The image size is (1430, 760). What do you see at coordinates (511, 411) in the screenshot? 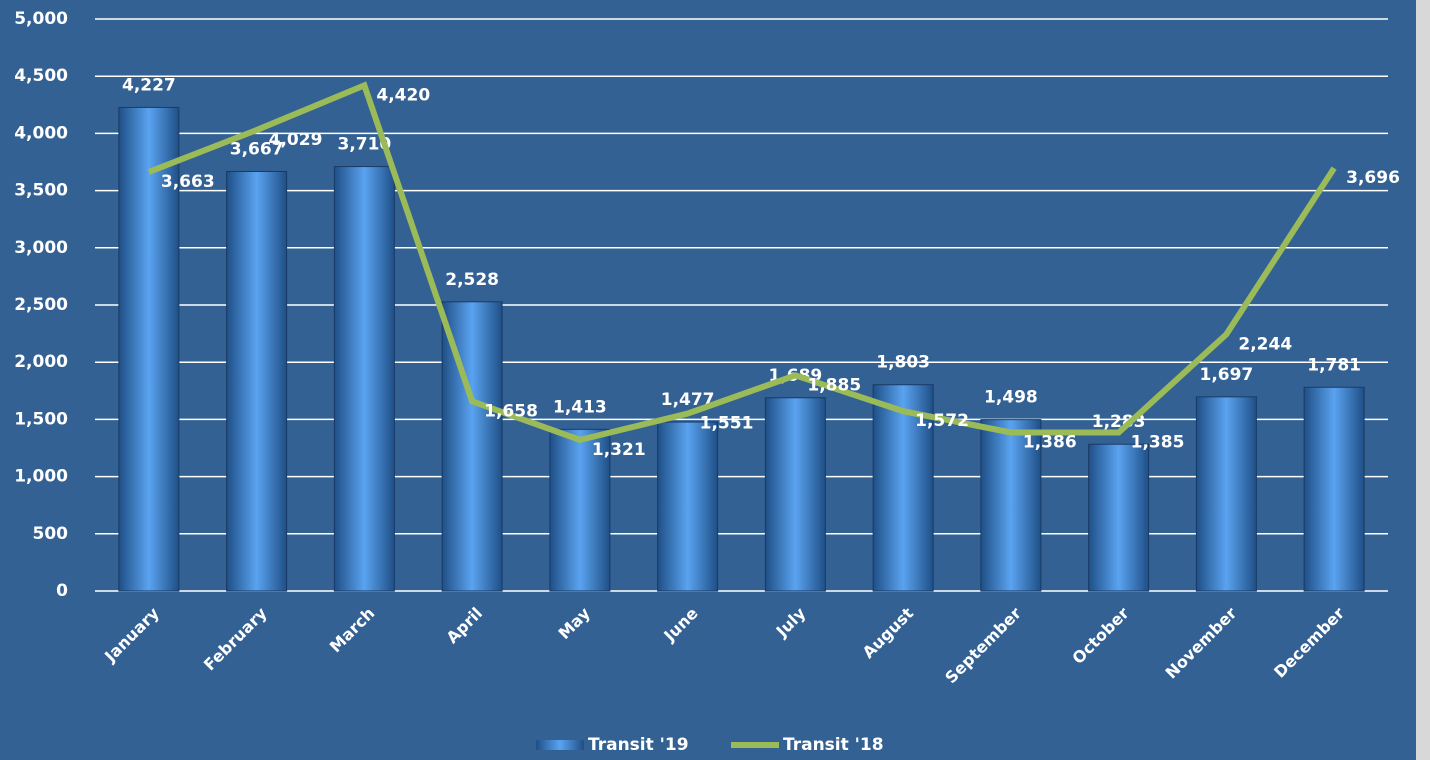
I see `line-label: 1,658` at bounding box center [511, 411].